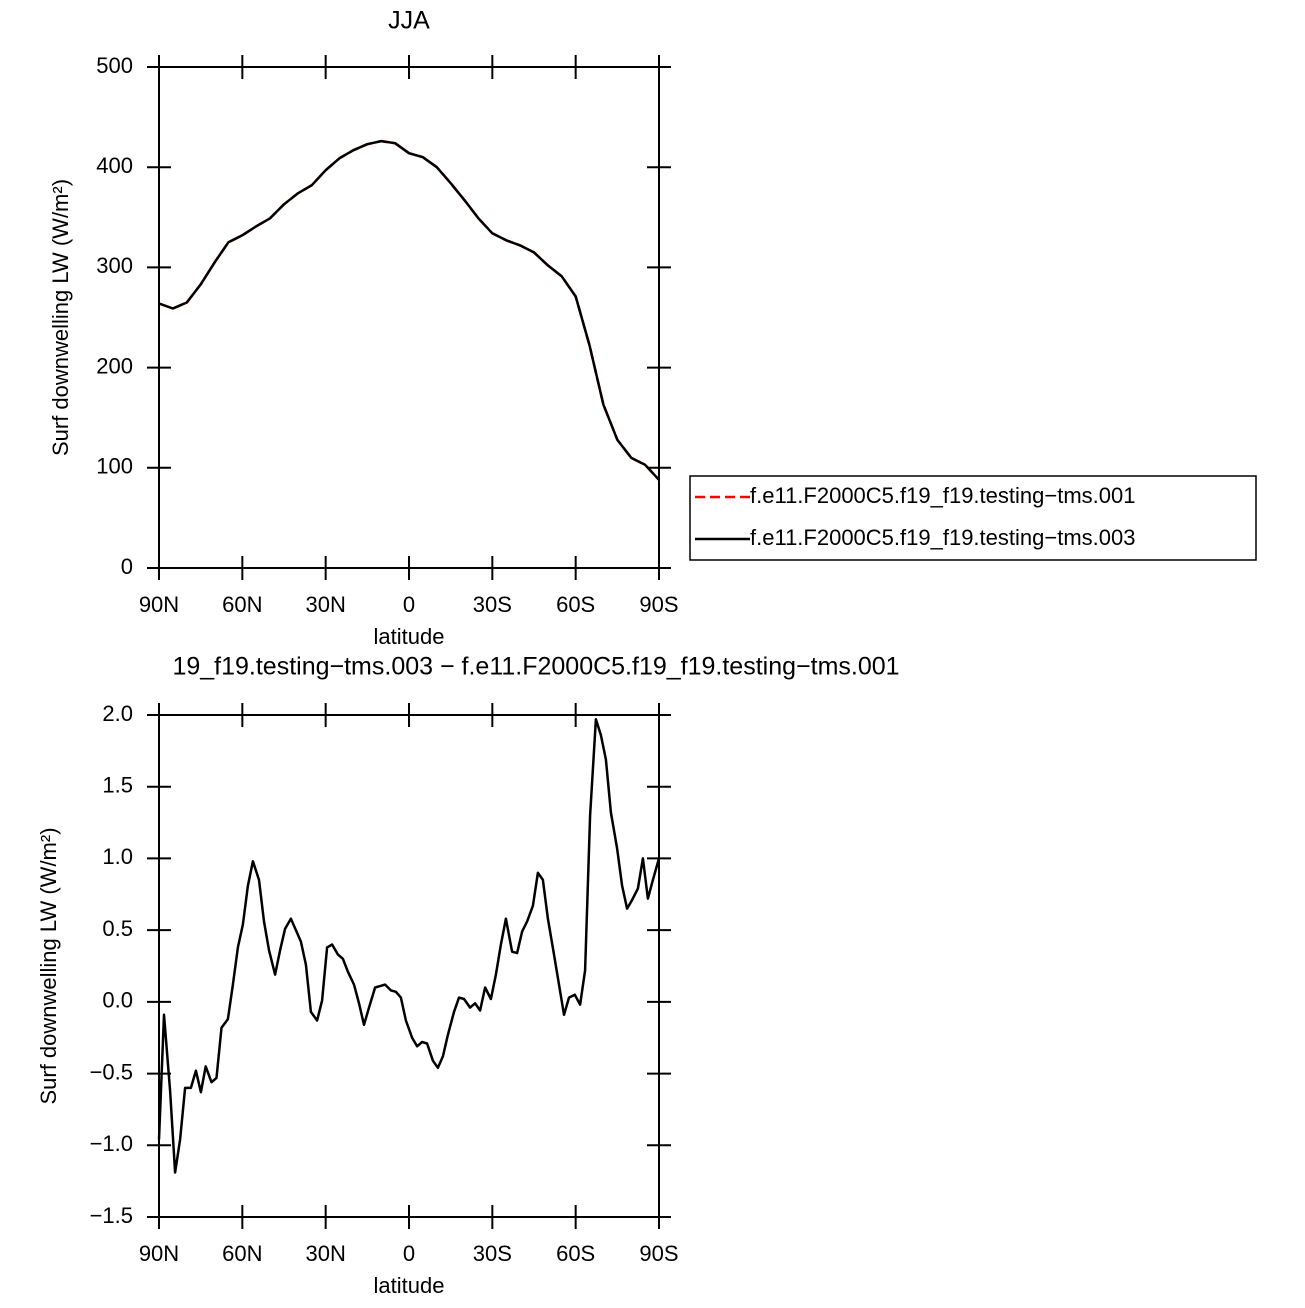  What do you see at coordinates (111, 1071) in the screenshot?
I see `y-tick-label: −0.5` at bounding box center [111, 1071].